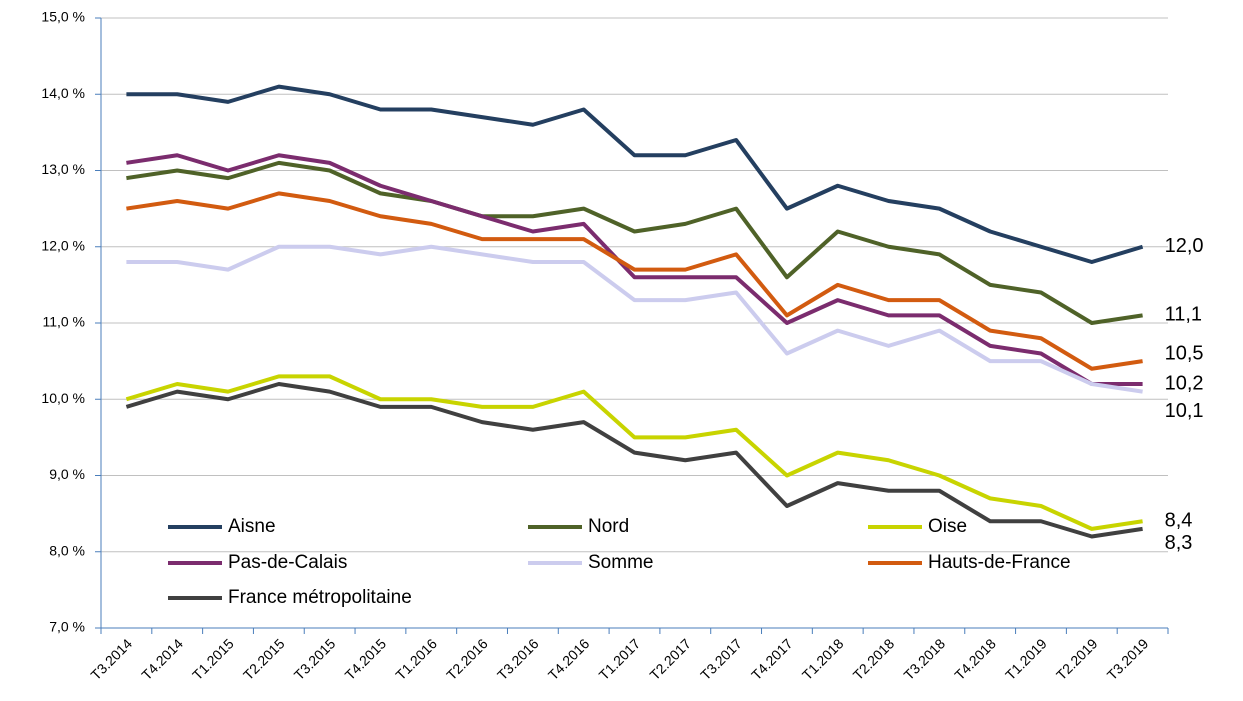 The height and width of the screenshot is (701, 1243). Describe the element at coordinates (320, 597) in the screenshot. I see `legend-label: France métropolitaine` at that location.